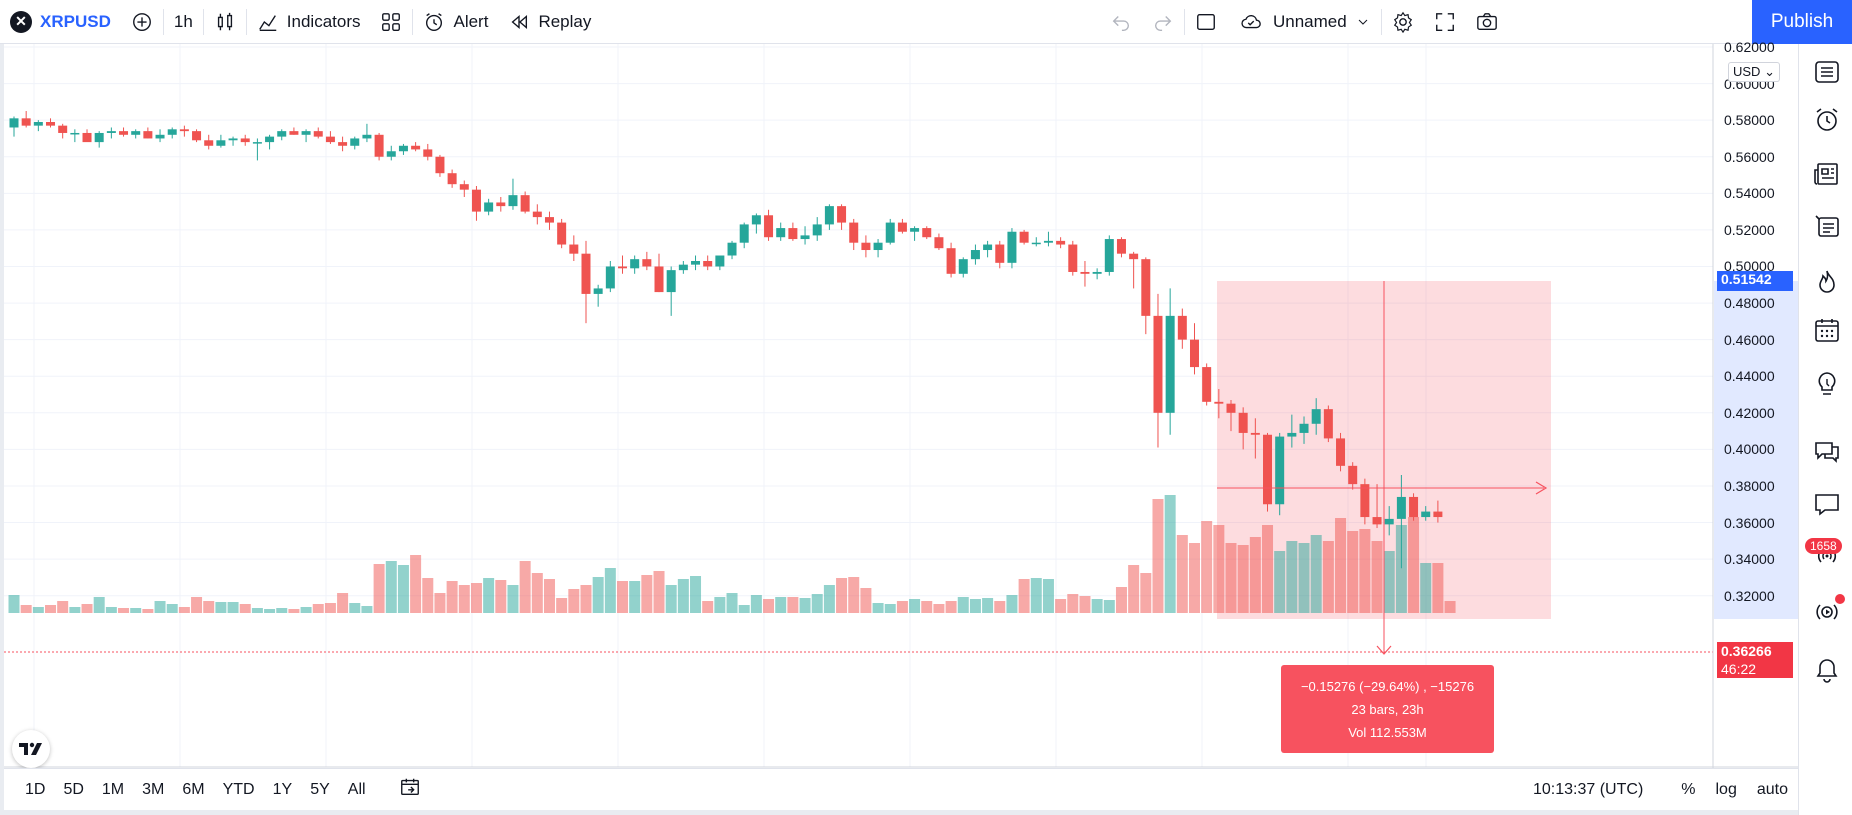 The height and width of the screenshot is (815, 1852). What do you see at coordinates (1823, 546) in the screenshot?
I see `notifications-badge: 1658` at bounding box center [1823, 546].